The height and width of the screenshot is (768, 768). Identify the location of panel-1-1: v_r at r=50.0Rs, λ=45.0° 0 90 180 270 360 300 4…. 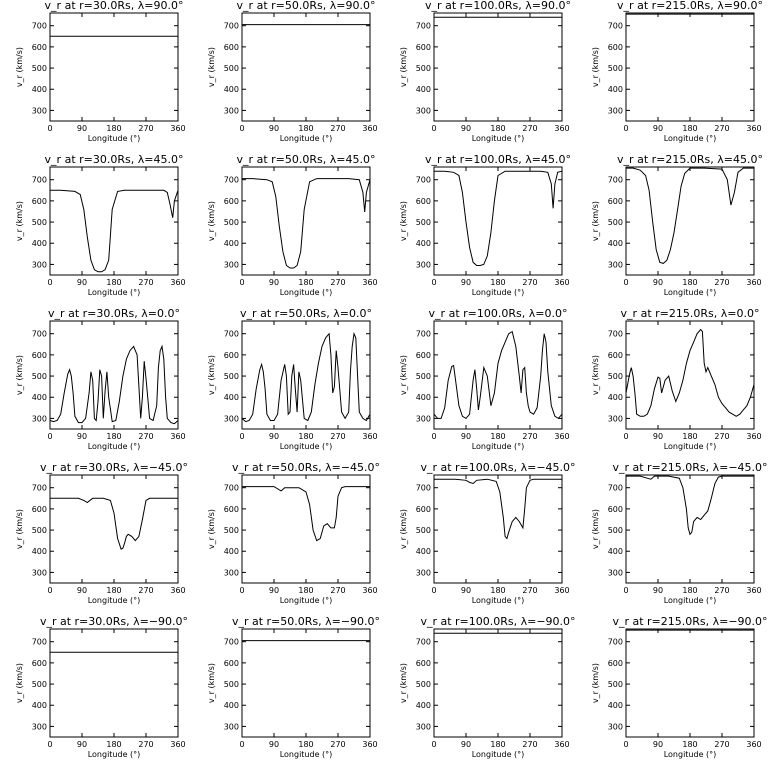
(292, 225).